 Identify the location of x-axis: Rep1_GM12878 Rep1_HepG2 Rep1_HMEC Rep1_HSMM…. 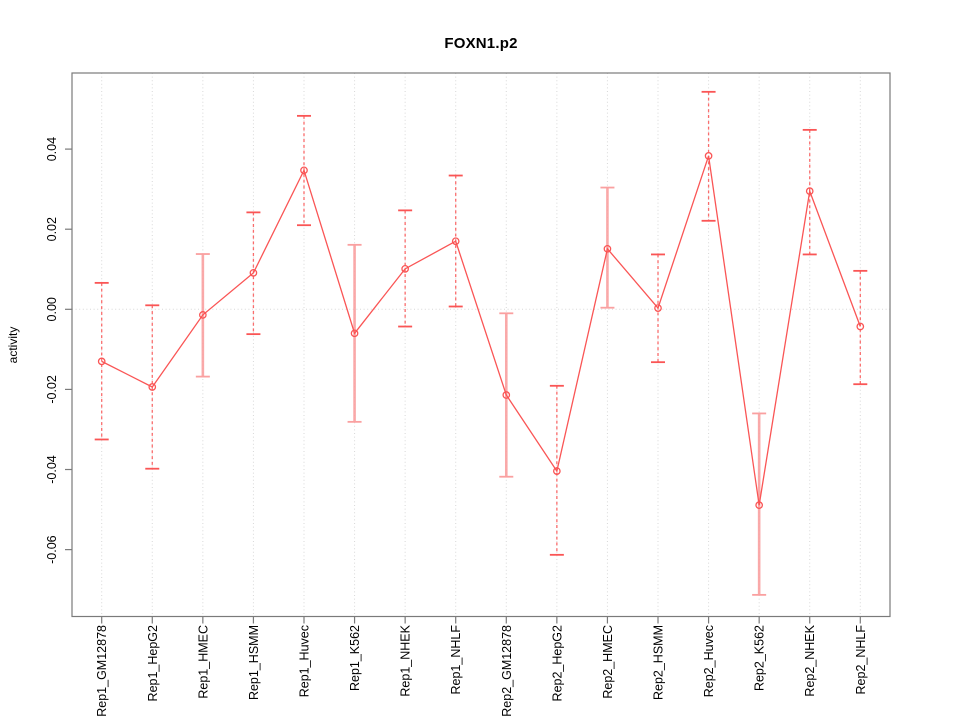
(481, 666).